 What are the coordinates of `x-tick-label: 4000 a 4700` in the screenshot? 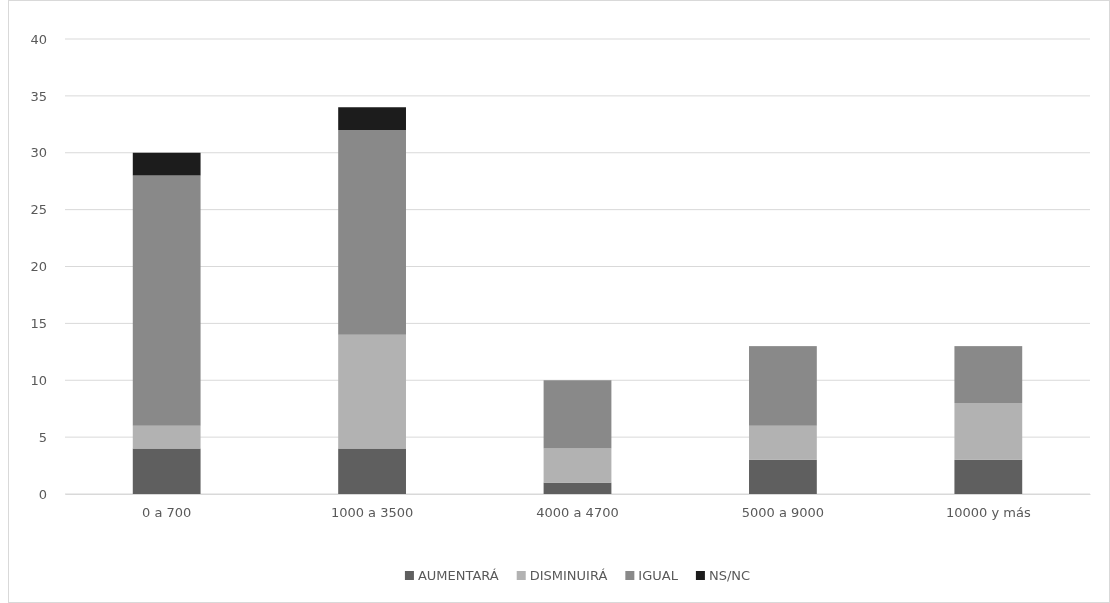 It's located at (577, 513).